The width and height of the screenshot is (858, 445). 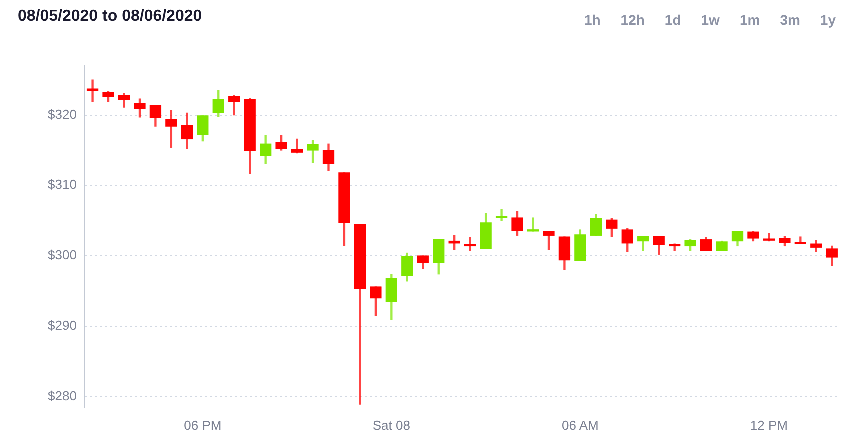 What do you see at coordinates (391, 425) in the screenshot?
I see `x-tick-label: Sat 08` at bounding box center [391, 425].